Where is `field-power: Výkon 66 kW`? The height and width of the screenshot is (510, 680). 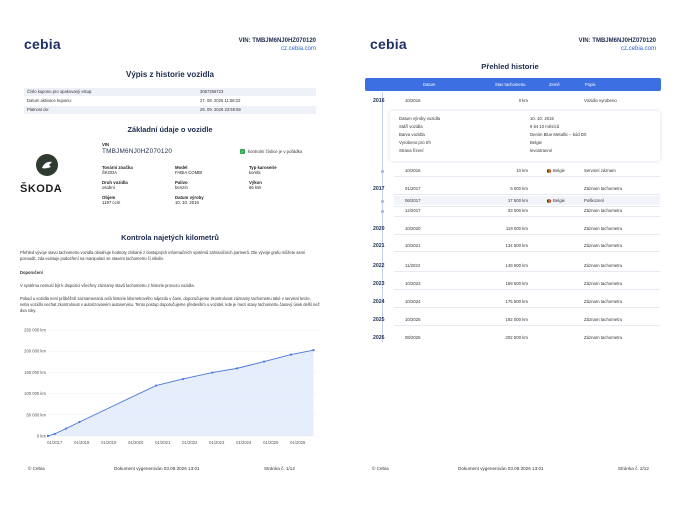 field-power: Výkon 66 kW is located at coordinates (255, 185).